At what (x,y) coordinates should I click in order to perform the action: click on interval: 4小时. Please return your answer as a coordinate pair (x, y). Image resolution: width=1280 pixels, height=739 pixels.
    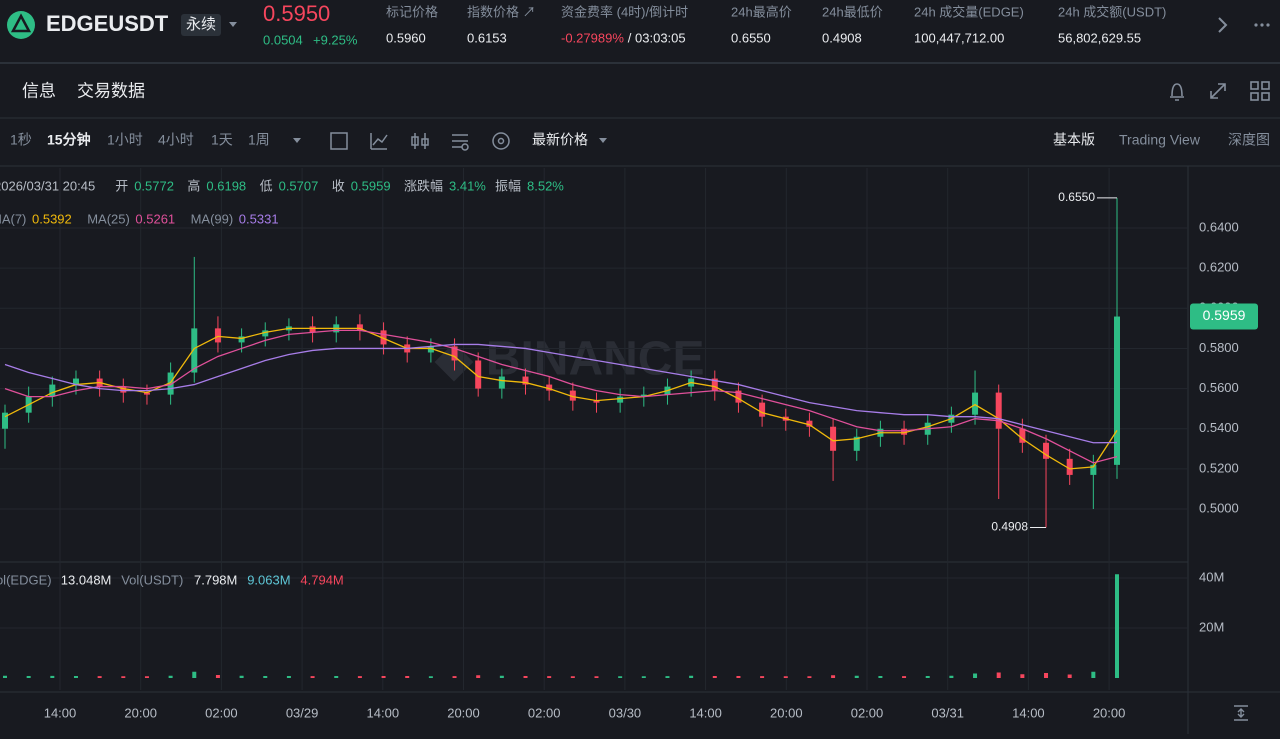
    Looking at the image, I should click on (176, 140).